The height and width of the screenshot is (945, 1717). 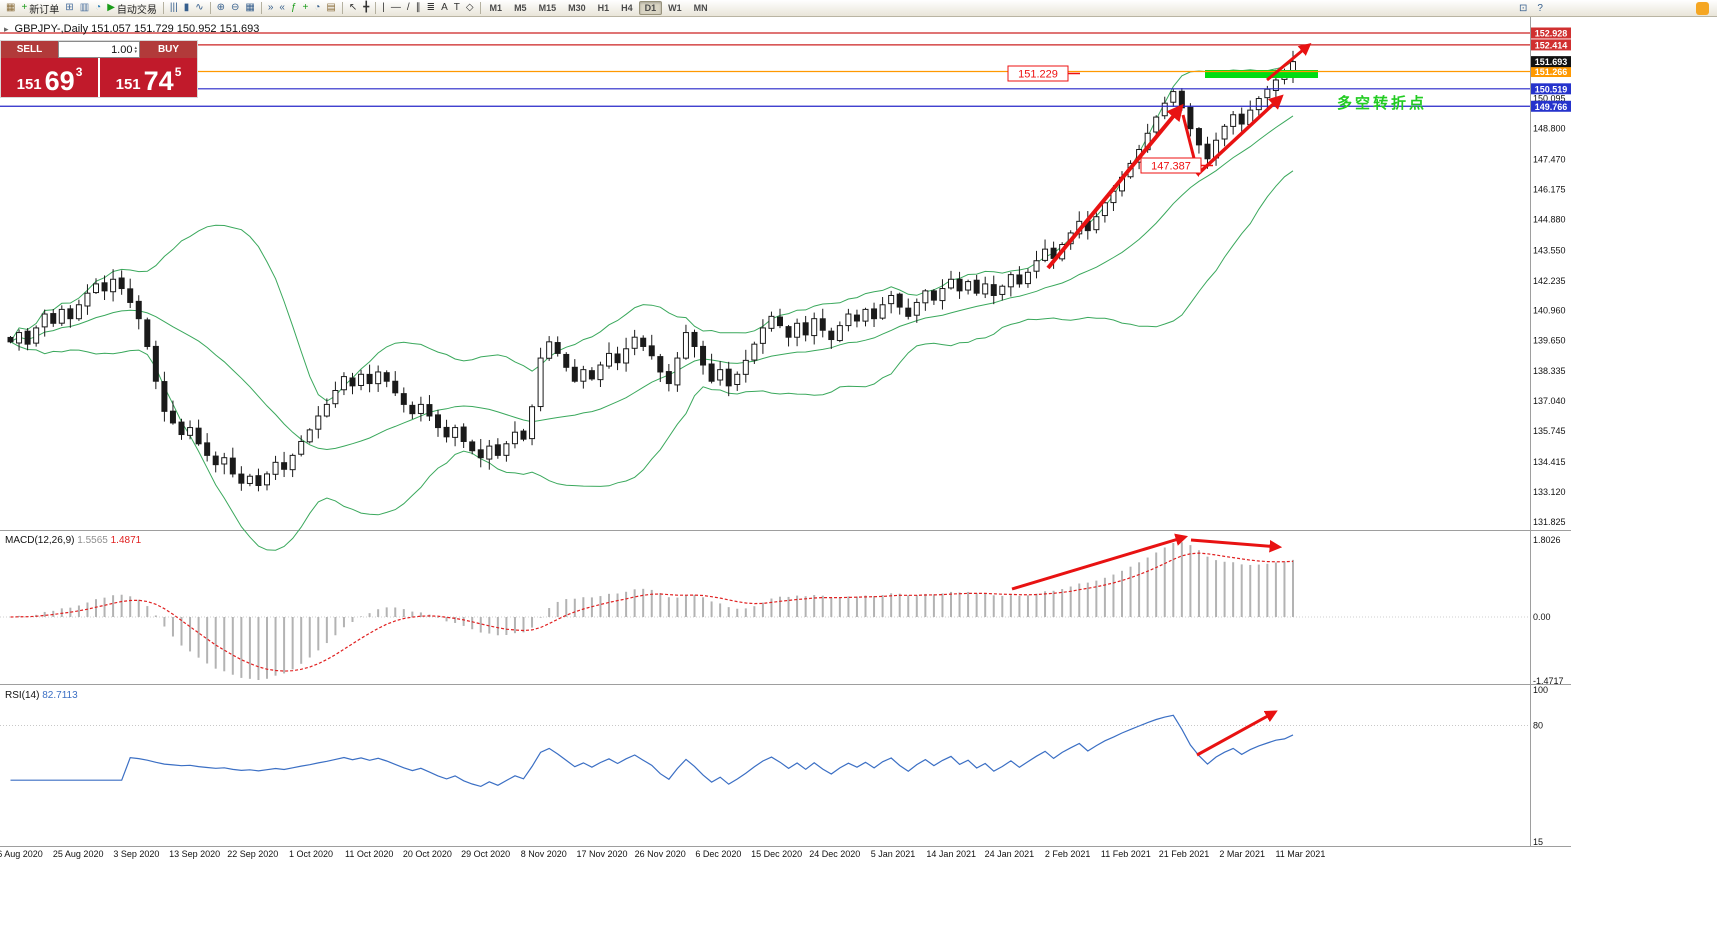 I want to click on svg-text: 20 Oct 2020, so click(x=427, y=854).